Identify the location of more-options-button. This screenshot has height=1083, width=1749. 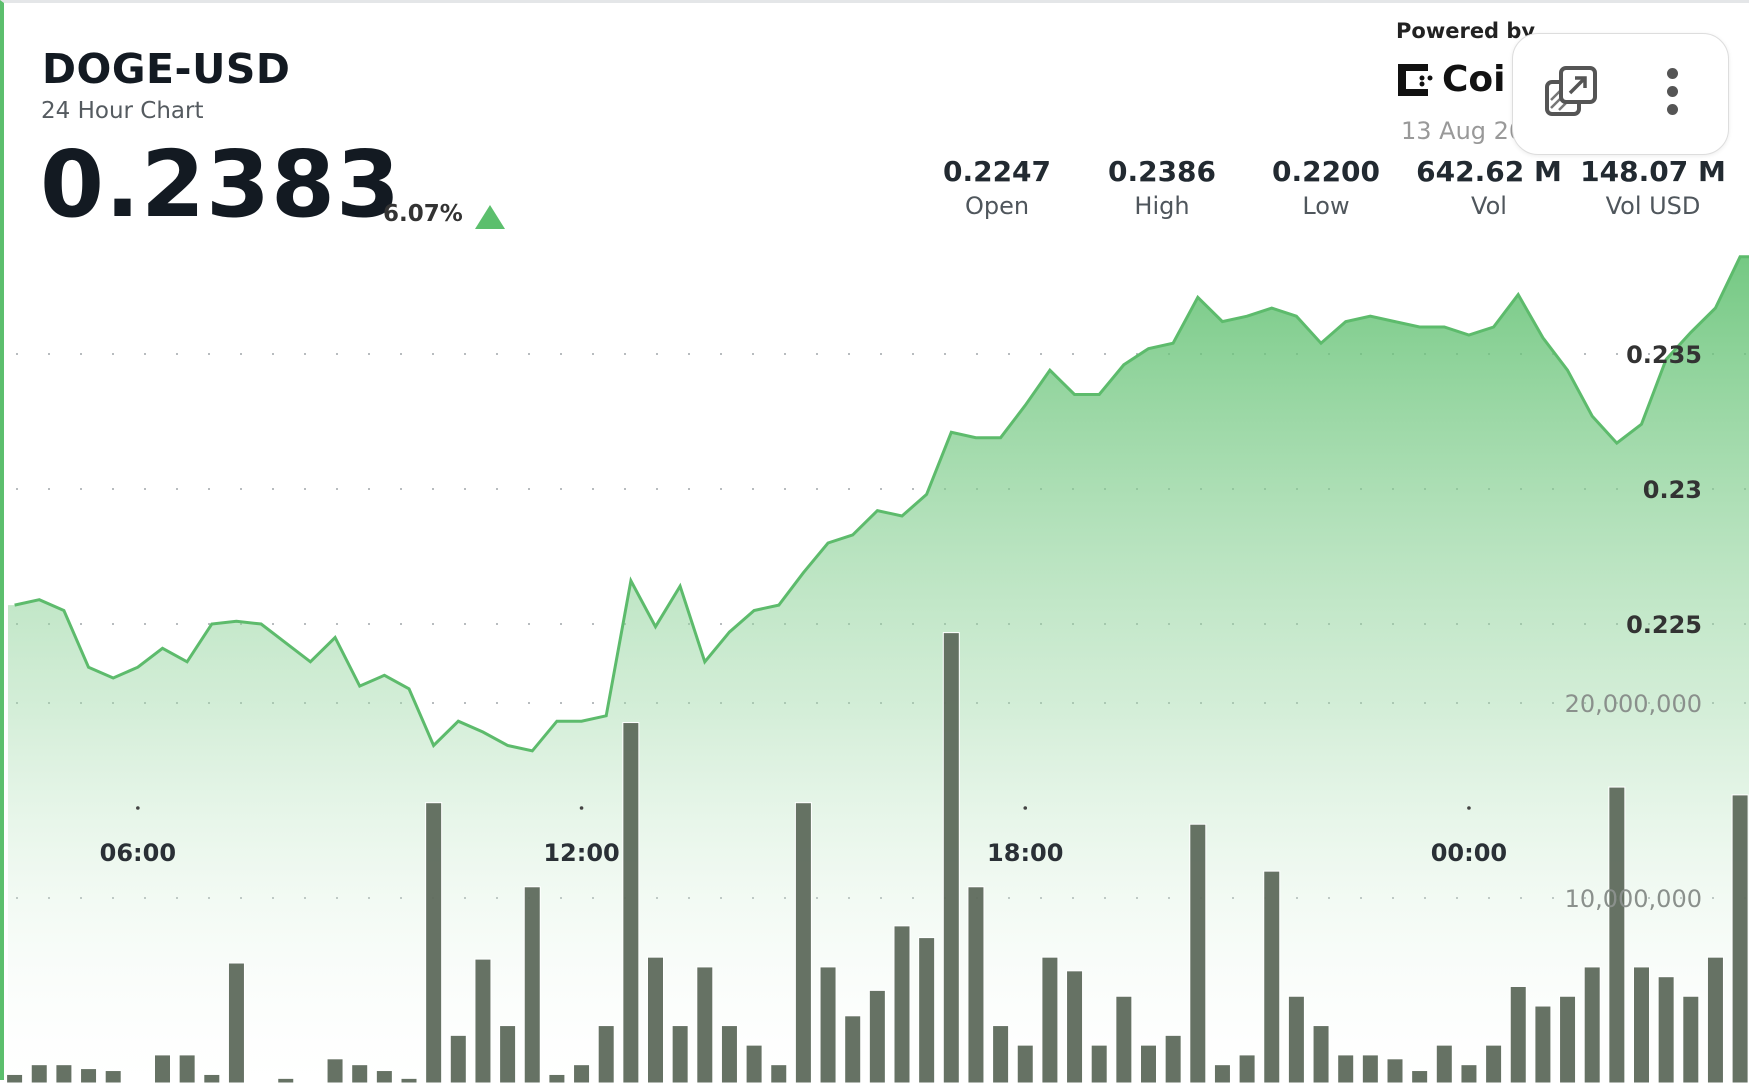
(1673, 92).